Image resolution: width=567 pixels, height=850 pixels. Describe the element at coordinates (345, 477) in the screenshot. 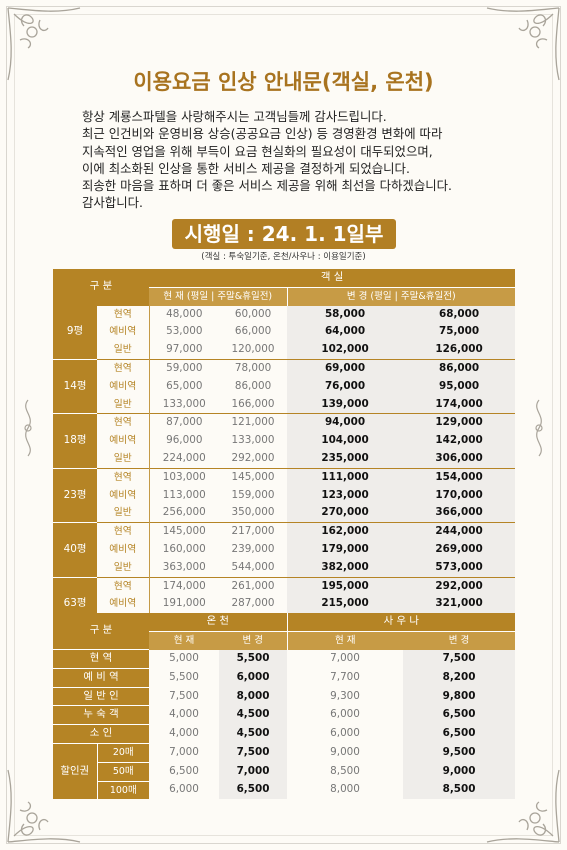

I see `changed-weekday-rate: 111,000` at that location.